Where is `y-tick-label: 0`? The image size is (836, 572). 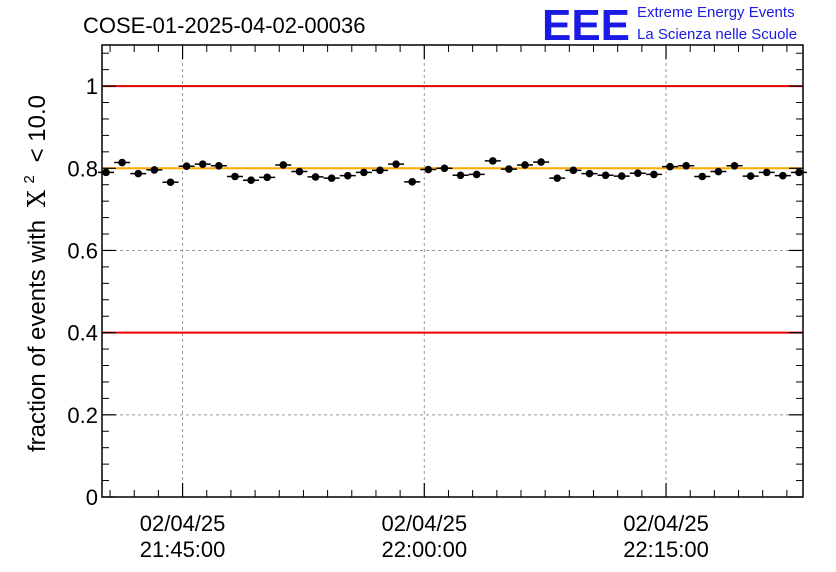
y-tick-label: 0 is located at coordinates (92, 497).